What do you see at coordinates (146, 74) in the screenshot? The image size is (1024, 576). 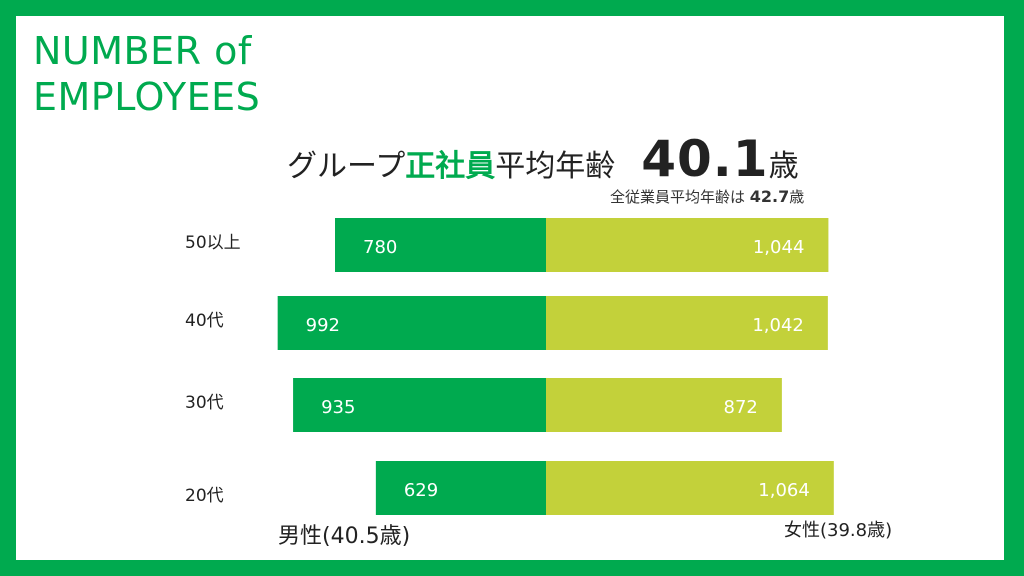 I see `slide-title: NUMBER of EMPLOYEES` at bounding box center [146, 74].